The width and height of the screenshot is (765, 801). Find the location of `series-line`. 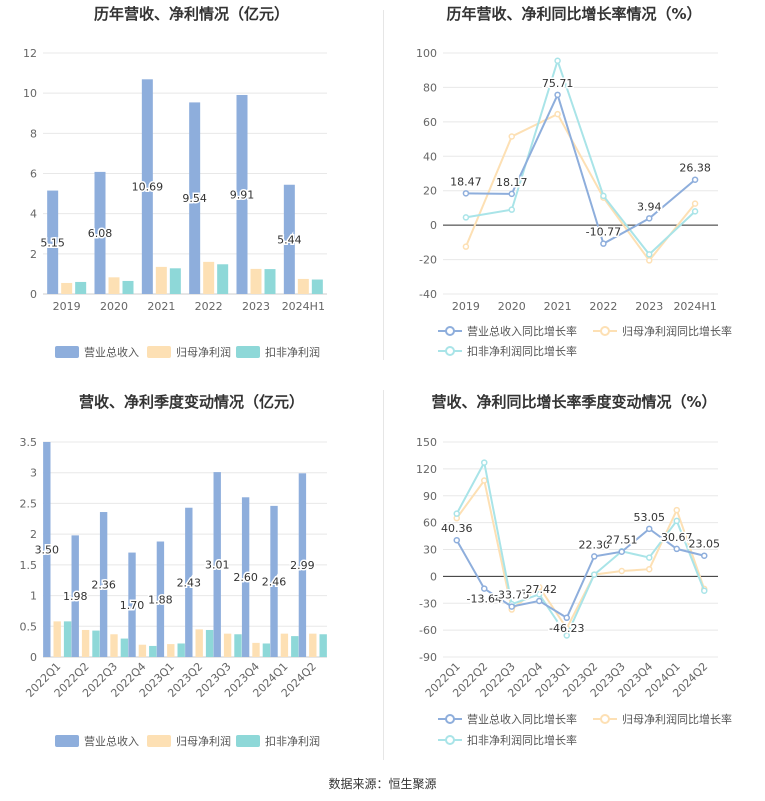

series-line is located at coordinates (580, 169).